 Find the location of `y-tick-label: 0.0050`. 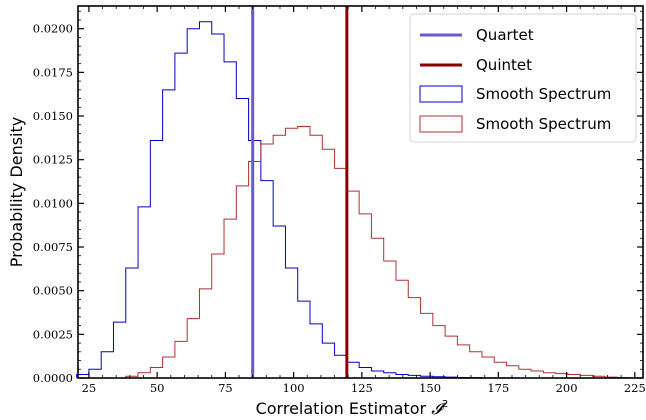

y-tick-label: 0.0050 is located at coordinates (53, 291).